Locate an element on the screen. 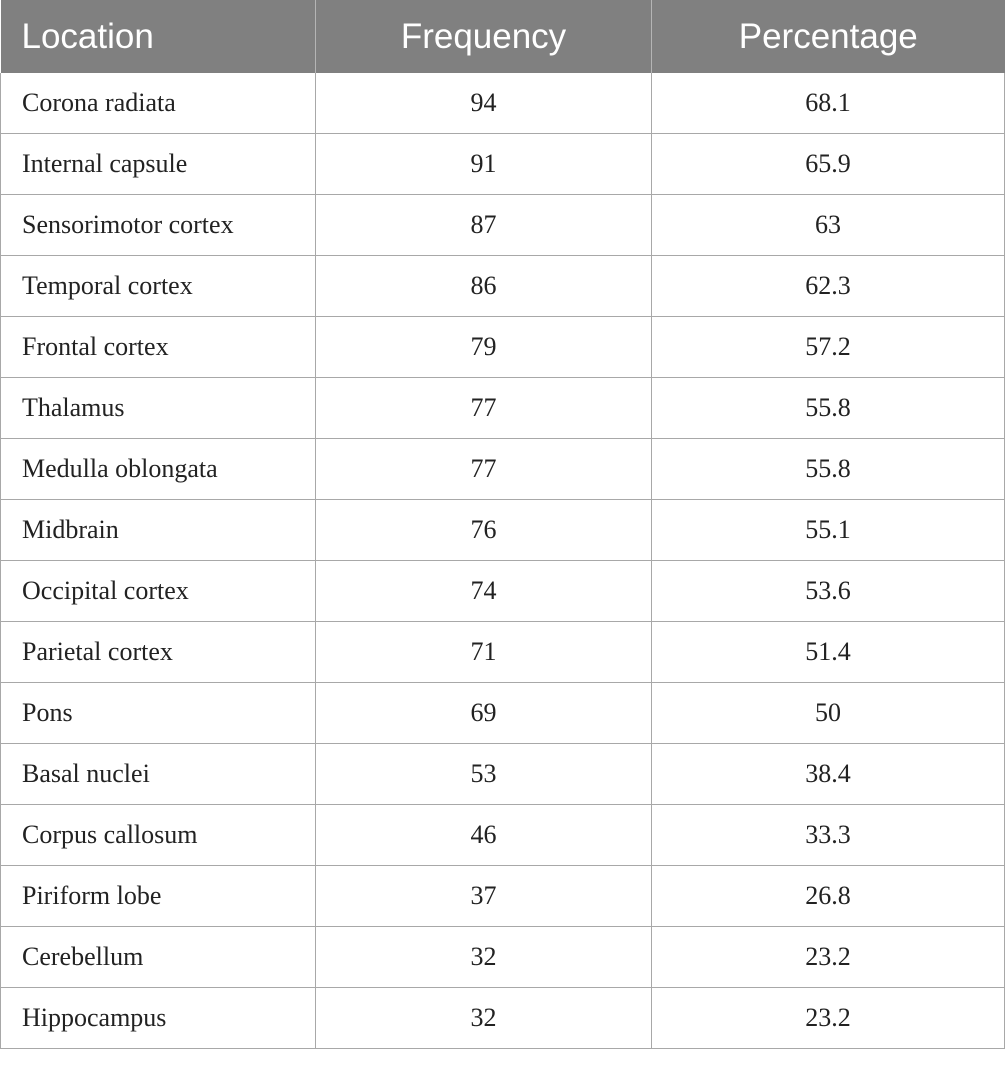 The width and height of the screenshot is (1005, 1073). location-cell: Medulla oblongata is located at coordinates (158, 469).